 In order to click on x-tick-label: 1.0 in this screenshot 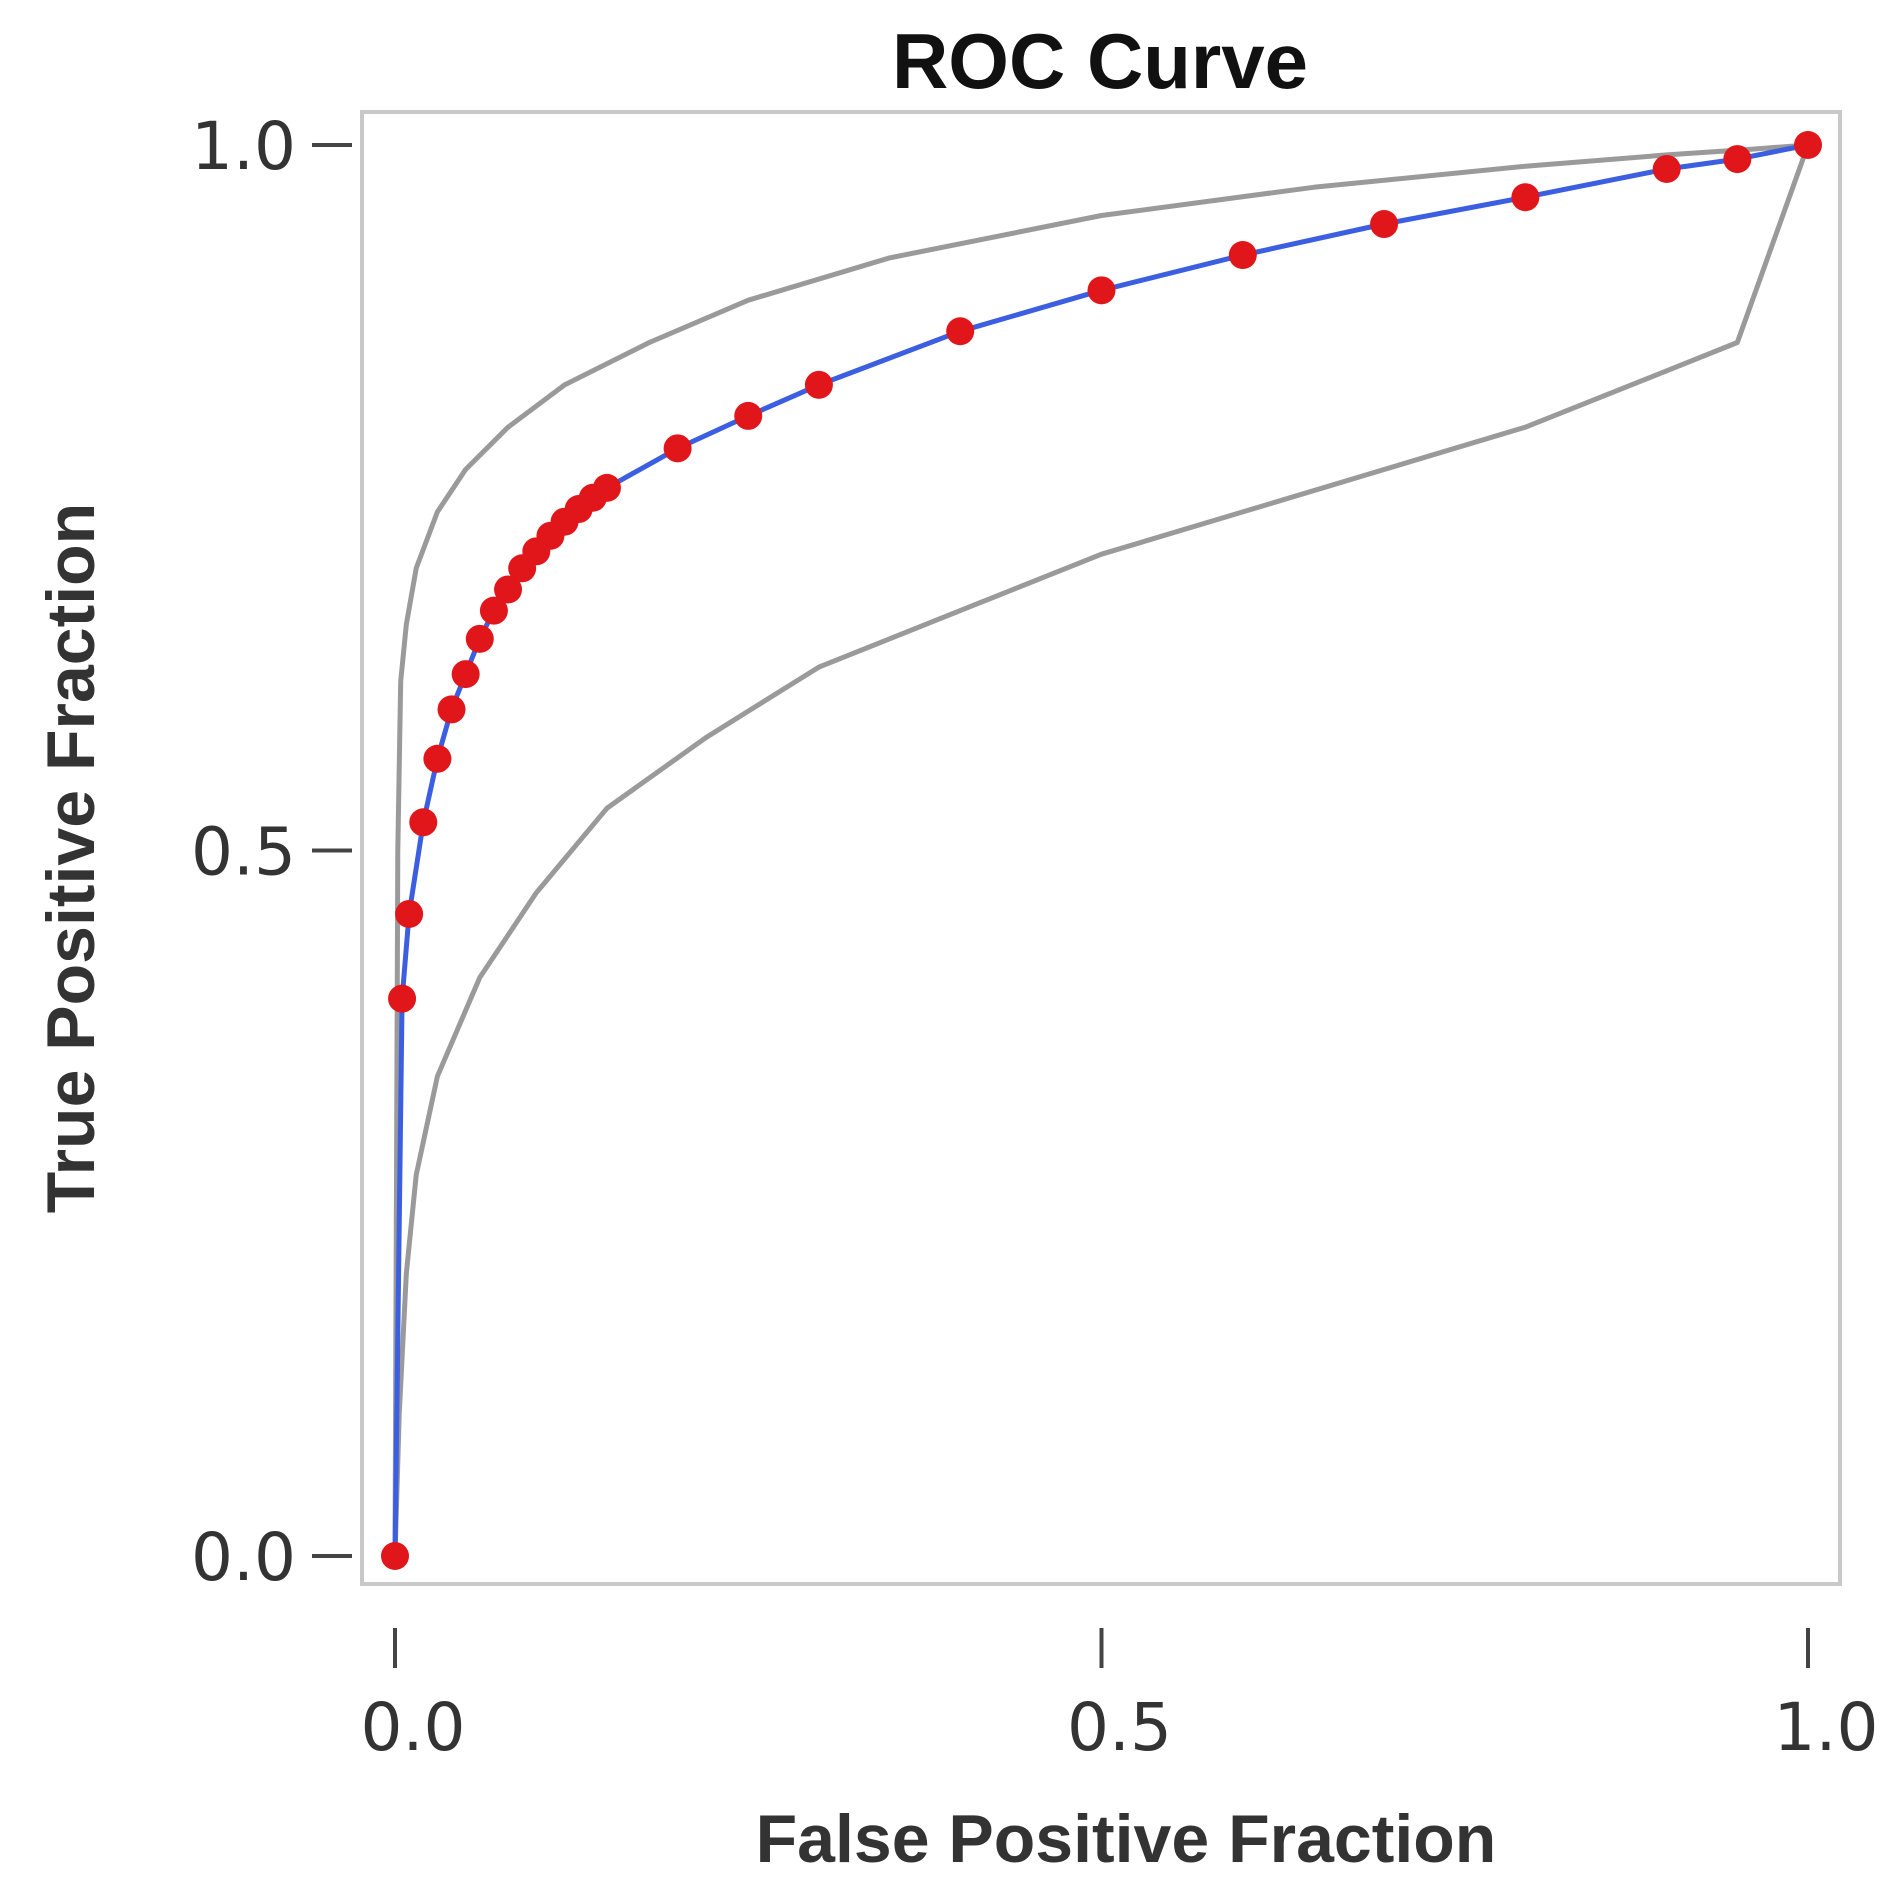, I will do `click(1826, 1727)`.